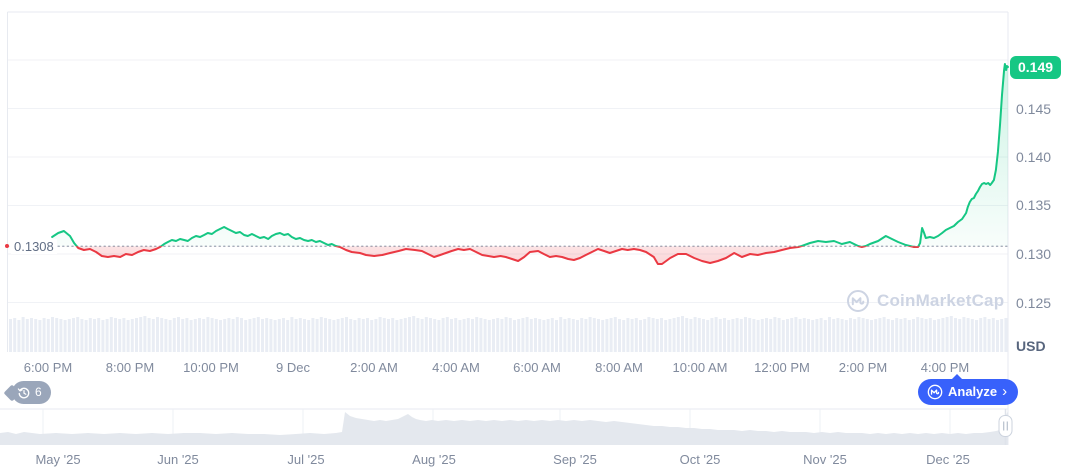  What do you see at coordinates (31, 392) in the screenshot?
I see `recently-viewed-badge: 6` at bounding box center [31, 392].